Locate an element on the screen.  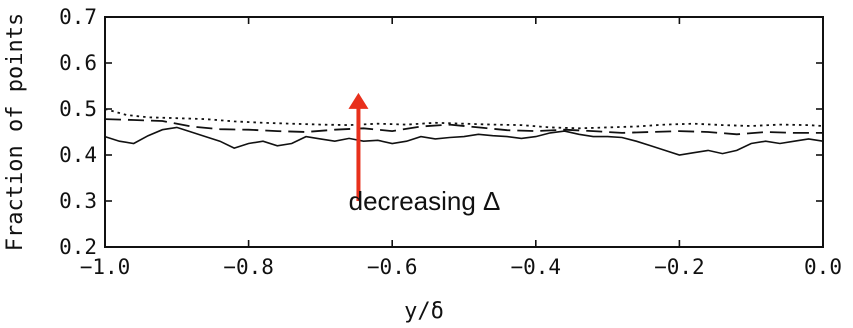
annotation-arrow-head is located at coordinates (358, 100).